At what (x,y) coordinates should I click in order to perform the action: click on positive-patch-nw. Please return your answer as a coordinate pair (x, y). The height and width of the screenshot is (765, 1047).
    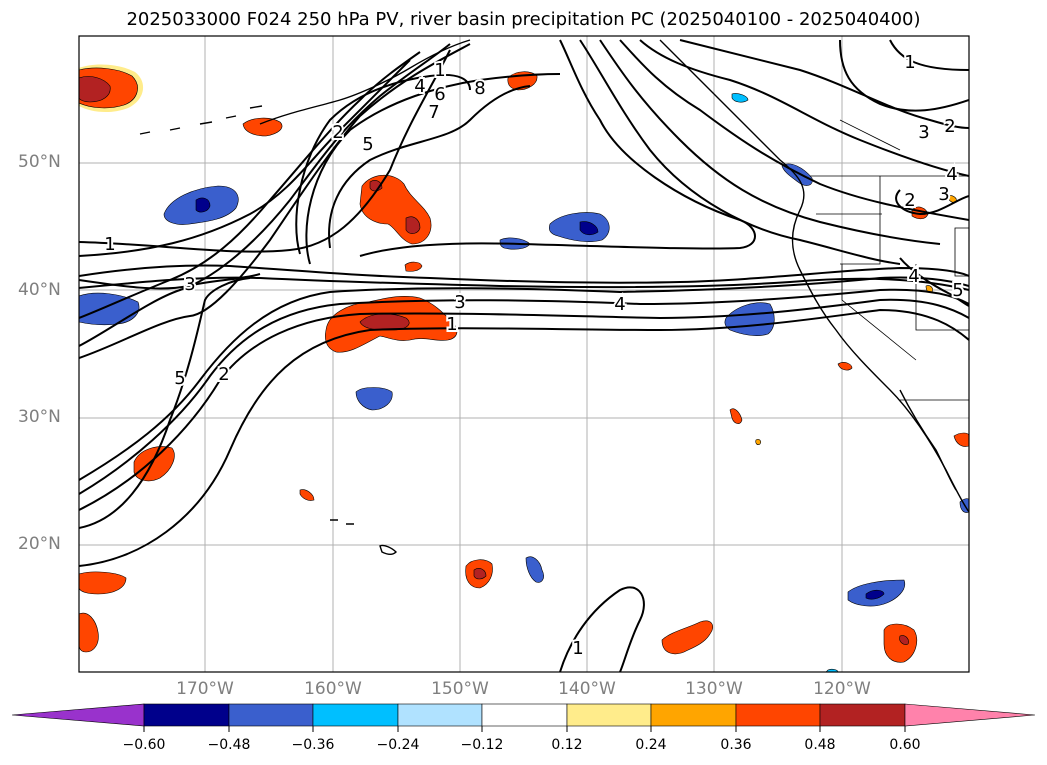
    Looking at the image, I should click on (111, 88).